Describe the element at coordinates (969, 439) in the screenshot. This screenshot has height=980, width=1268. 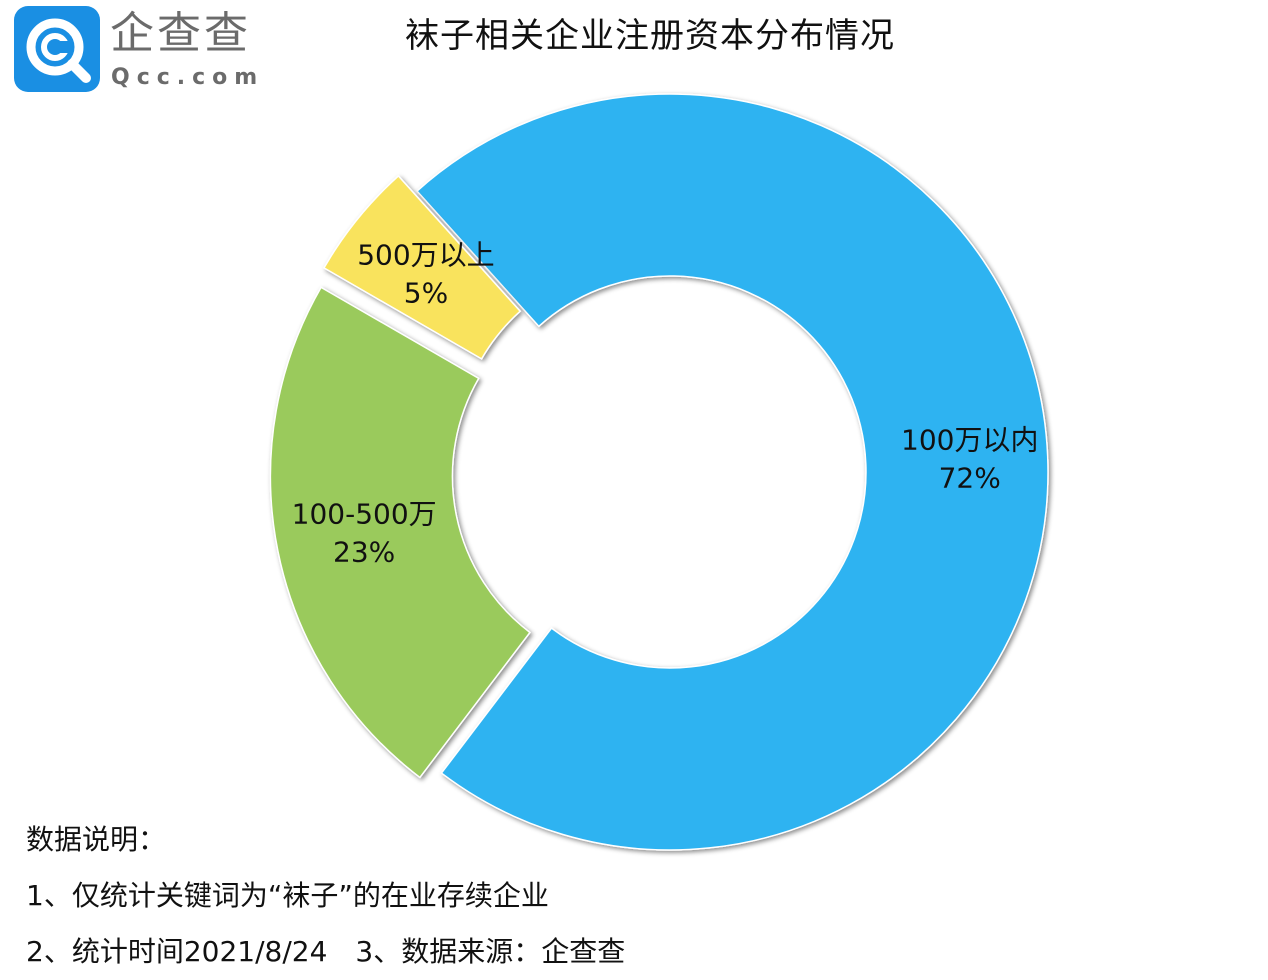
I see `slice-label-0: 100万以内` at that location.